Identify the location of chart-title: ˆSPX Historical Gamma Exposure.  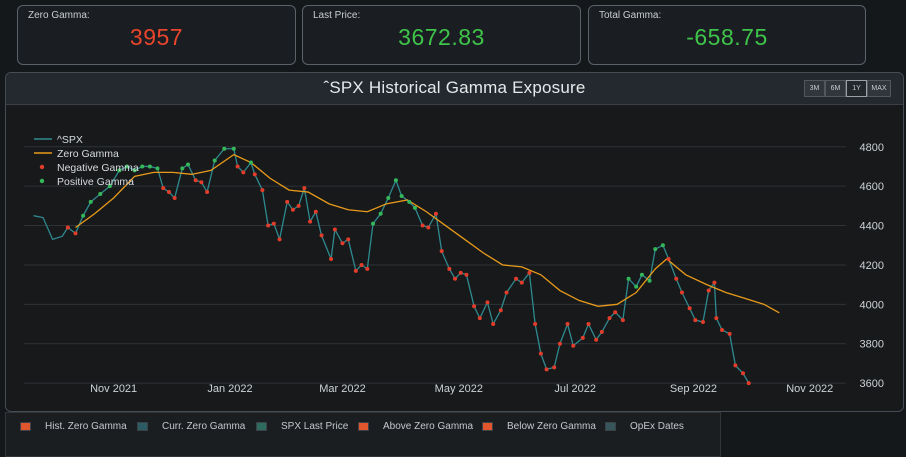
(454, 87).